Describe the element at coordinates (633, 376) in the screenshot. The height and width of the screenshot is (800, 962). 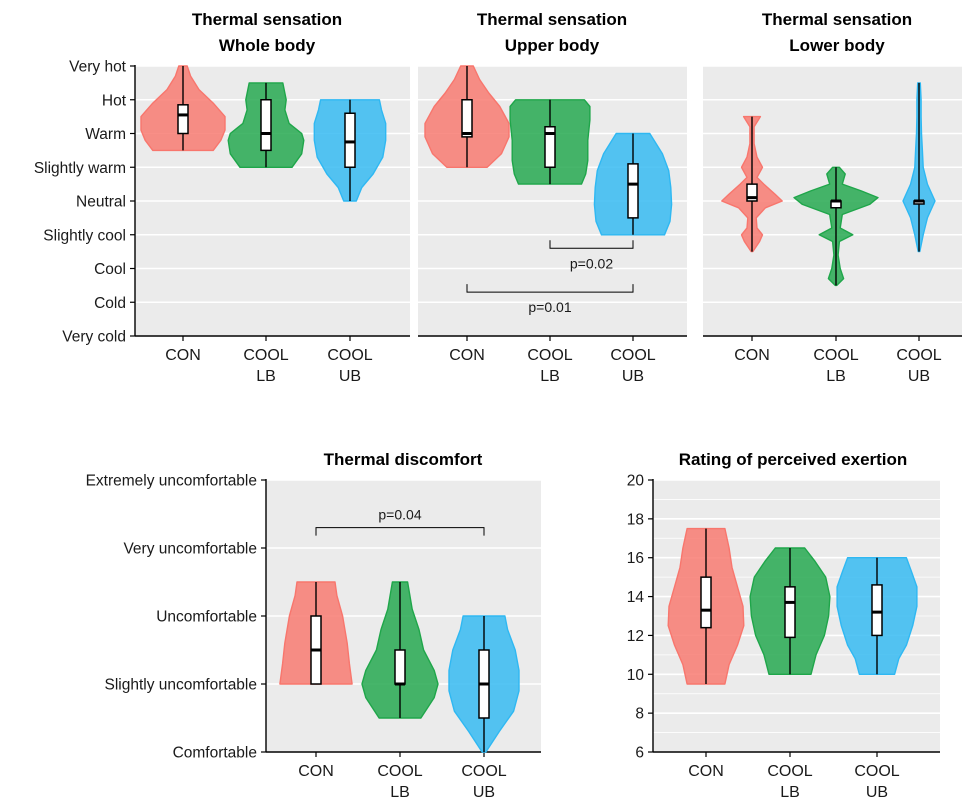
I see `panel-2-xtick-label: UB` at that location.